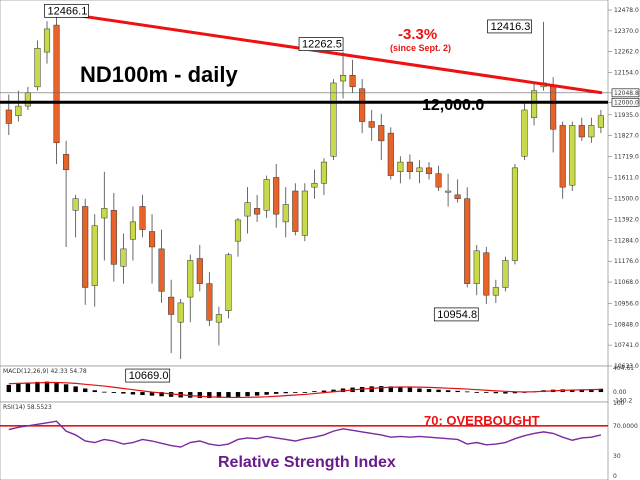 This screenshot has height=480, width=640. I want to click on price-callout-label: 12466.1, so click(68, 11).